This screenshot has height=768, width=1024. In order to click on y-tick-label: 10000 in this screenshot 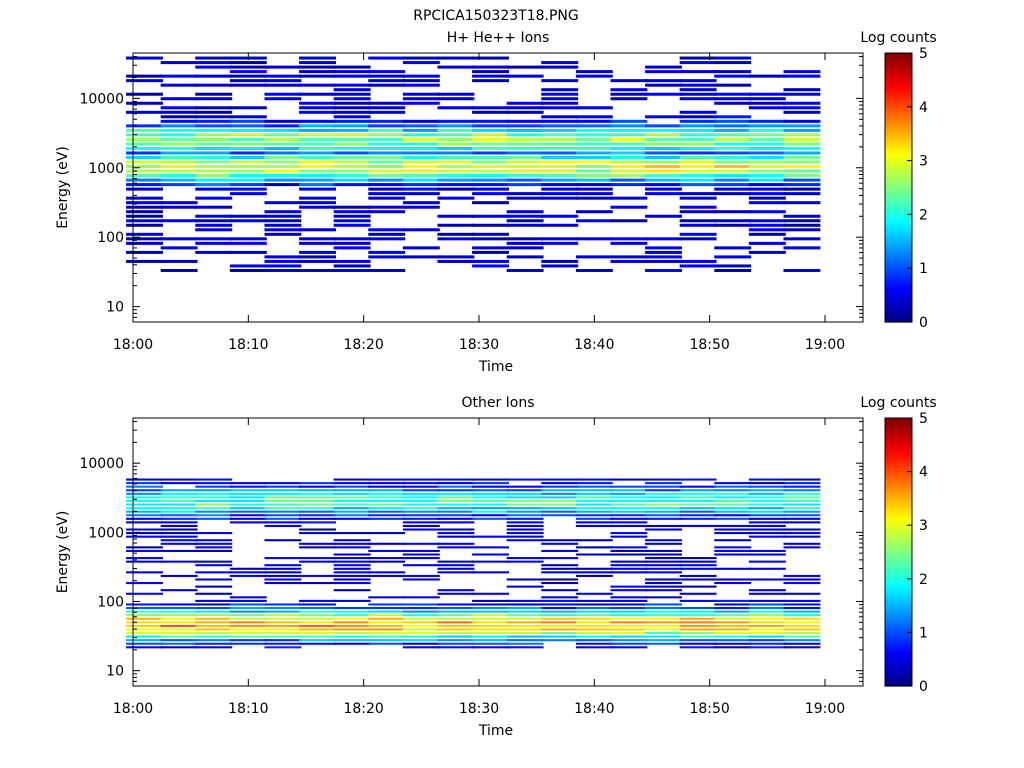, I will do `click(101, 99)`.